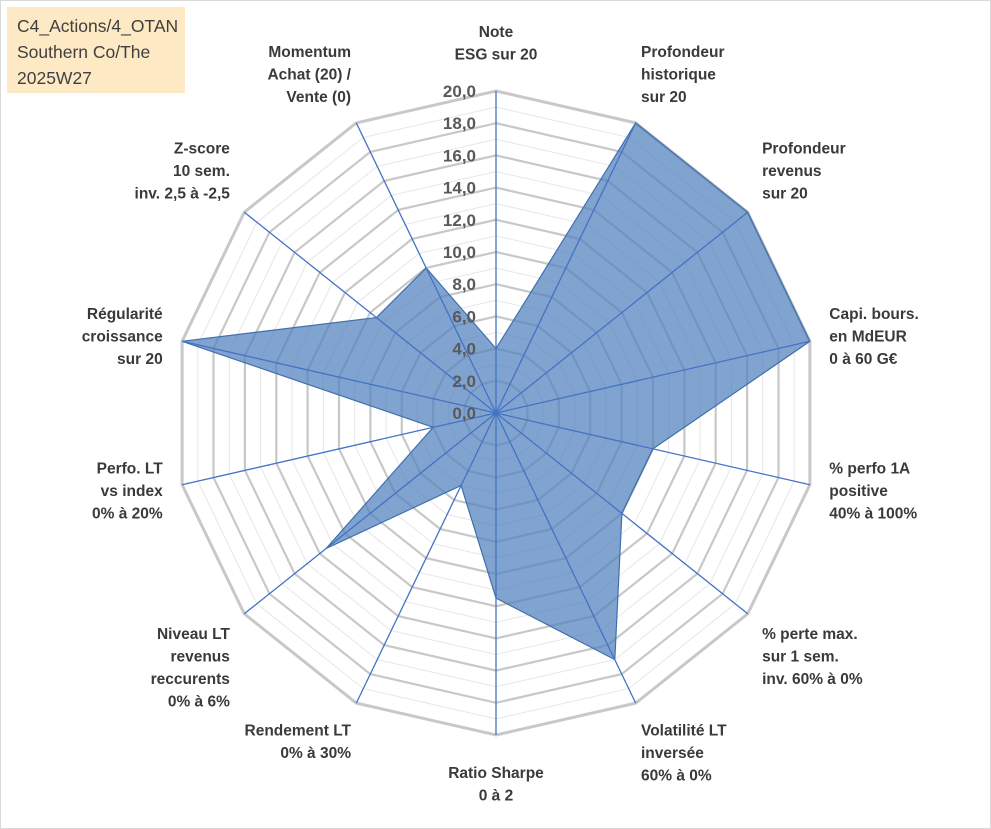  I want to click on radar-axis-label-line: 0% à 20%, so click(127, 514).